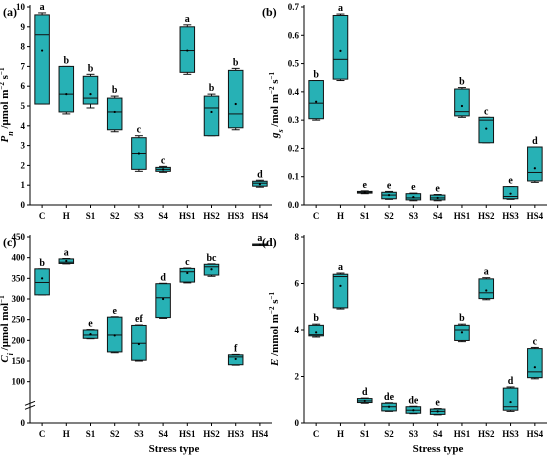  I want to click on x-tick-label: S1, so click(91, 434).